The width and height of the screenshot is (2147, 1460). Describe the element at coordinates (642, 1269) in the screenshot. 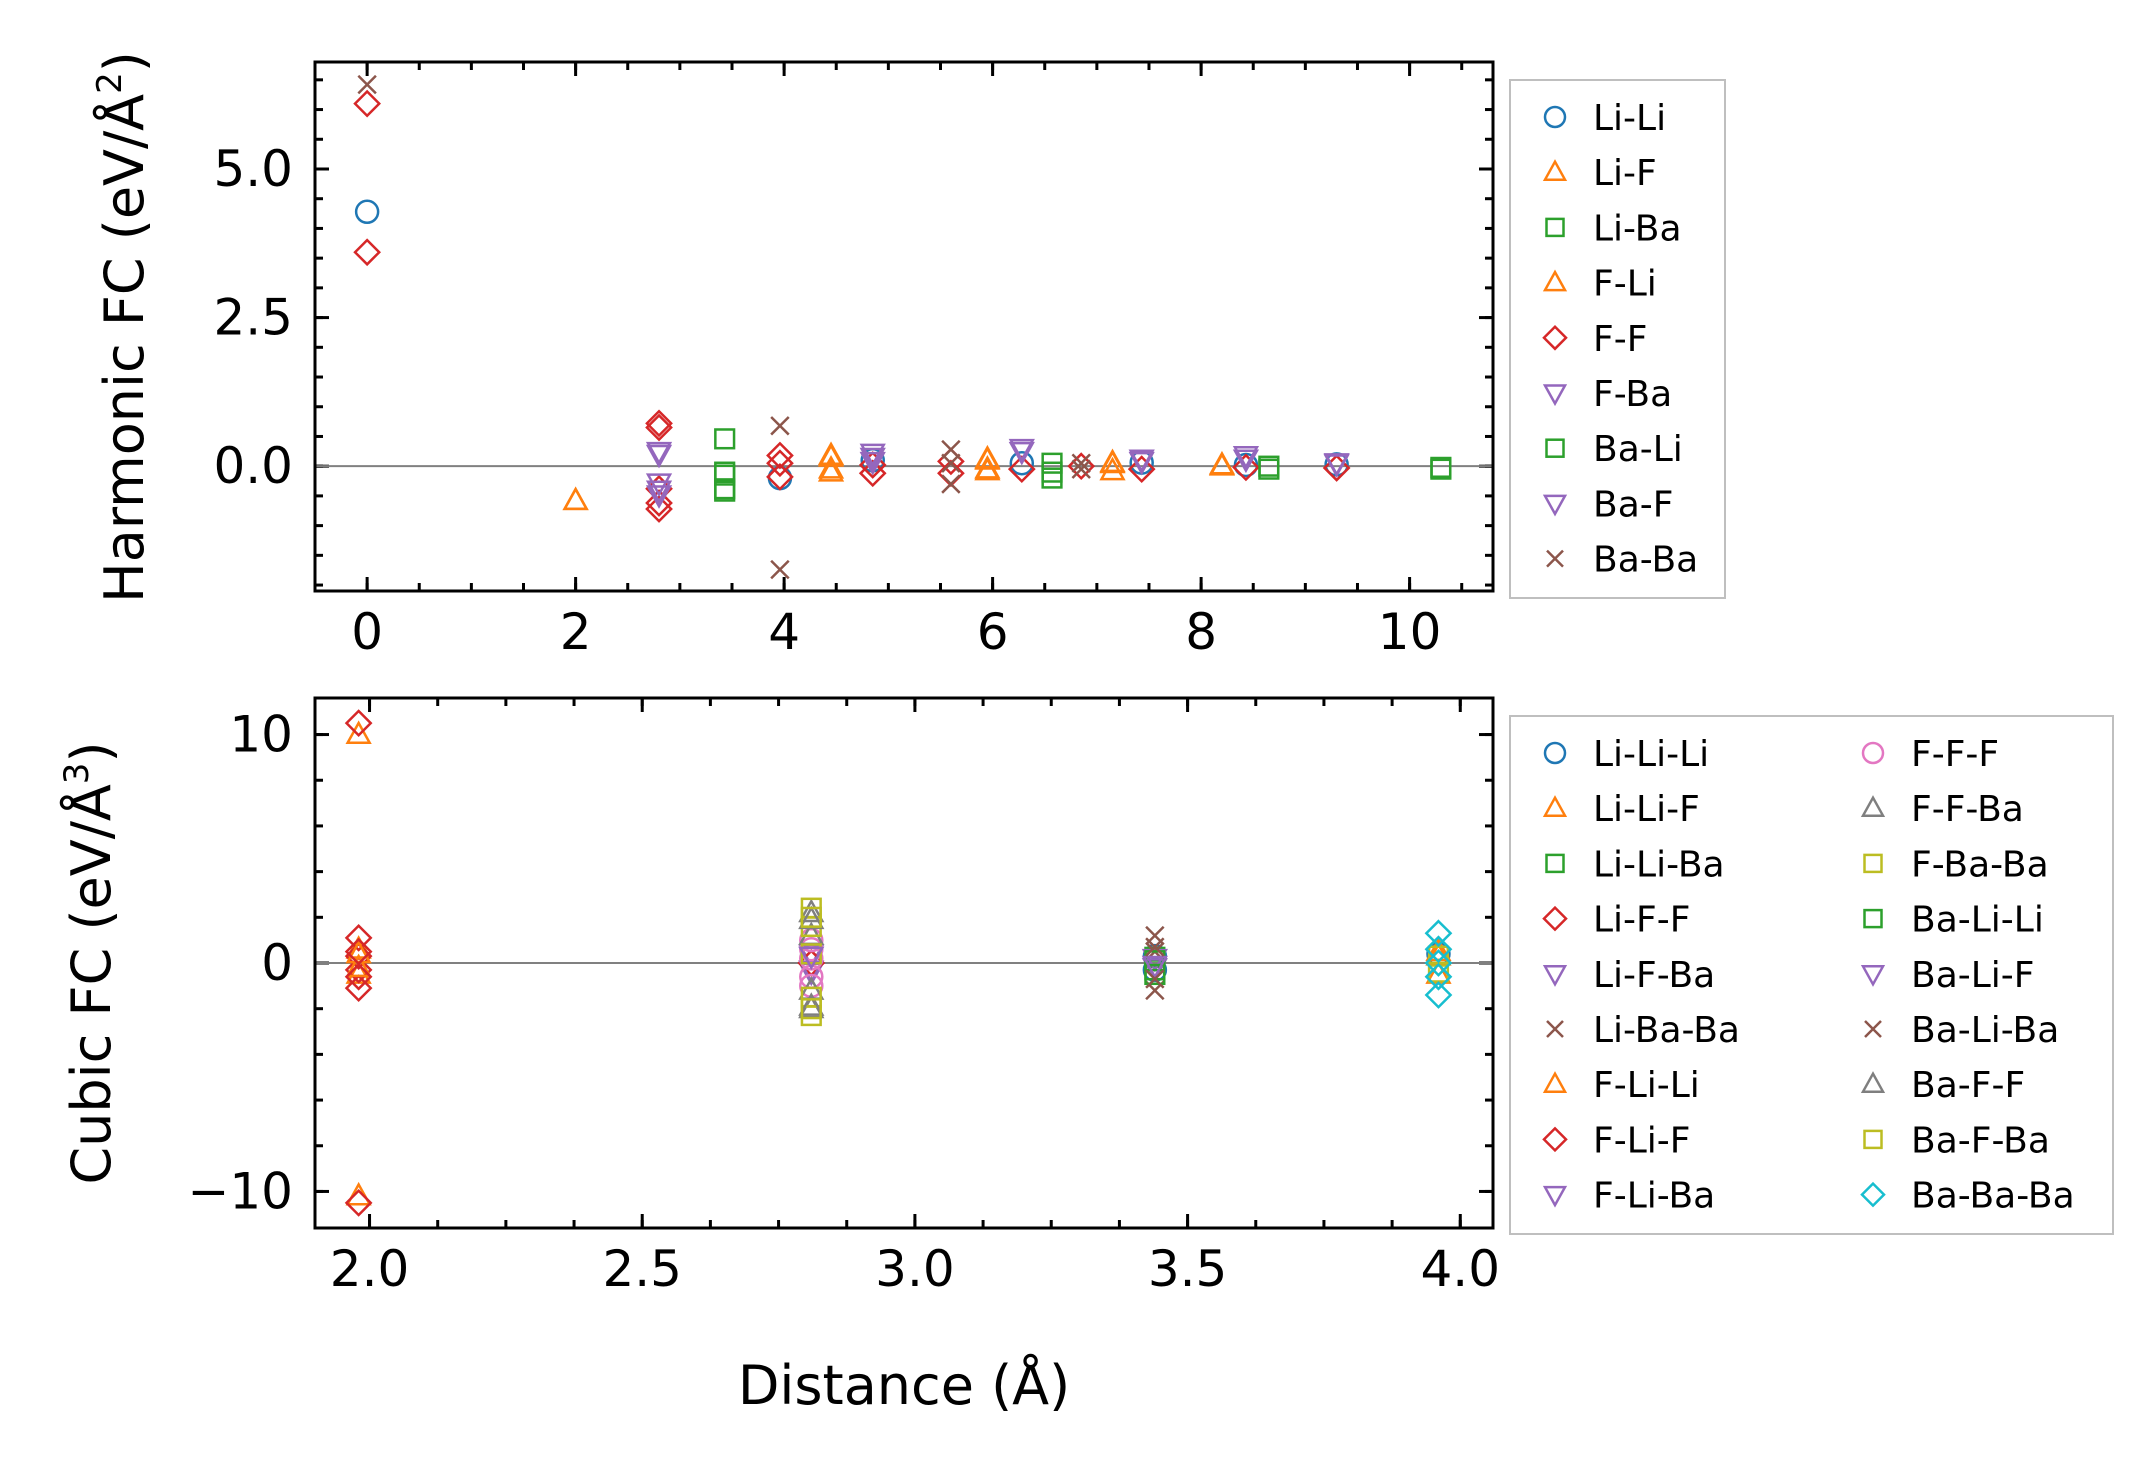

I see `cubic-xtick-label: 2.5` at that location.